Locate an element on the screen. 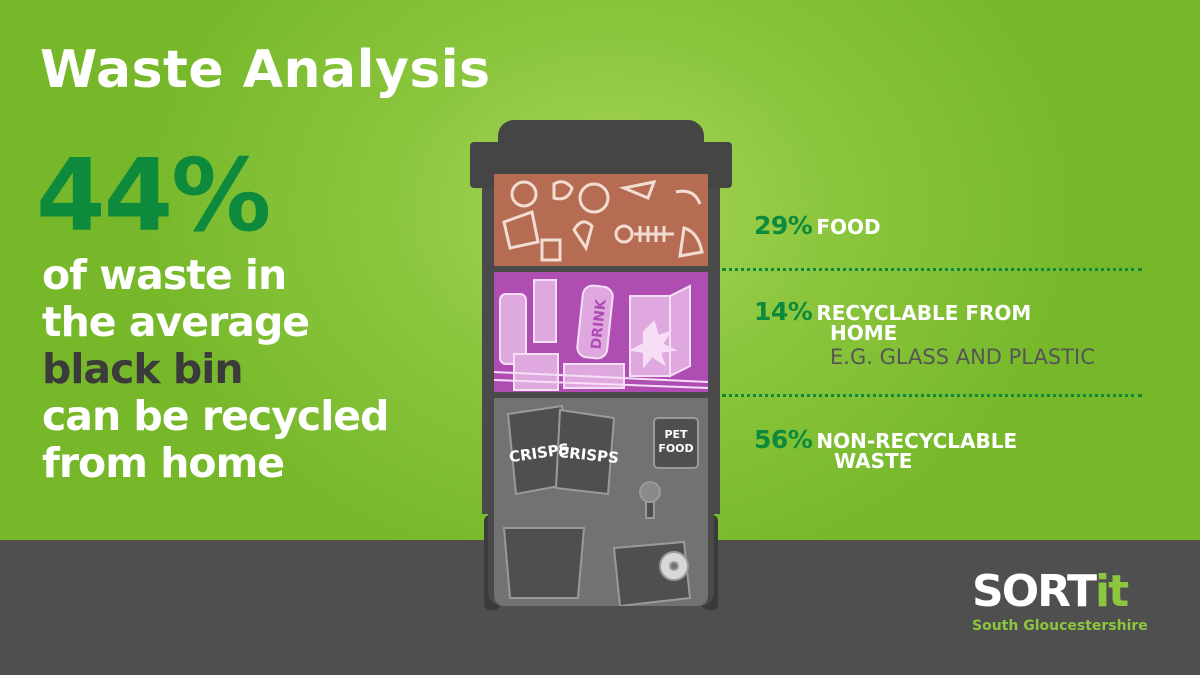  non-recyclable-percent: 56% is located at coordinates (783, 439).